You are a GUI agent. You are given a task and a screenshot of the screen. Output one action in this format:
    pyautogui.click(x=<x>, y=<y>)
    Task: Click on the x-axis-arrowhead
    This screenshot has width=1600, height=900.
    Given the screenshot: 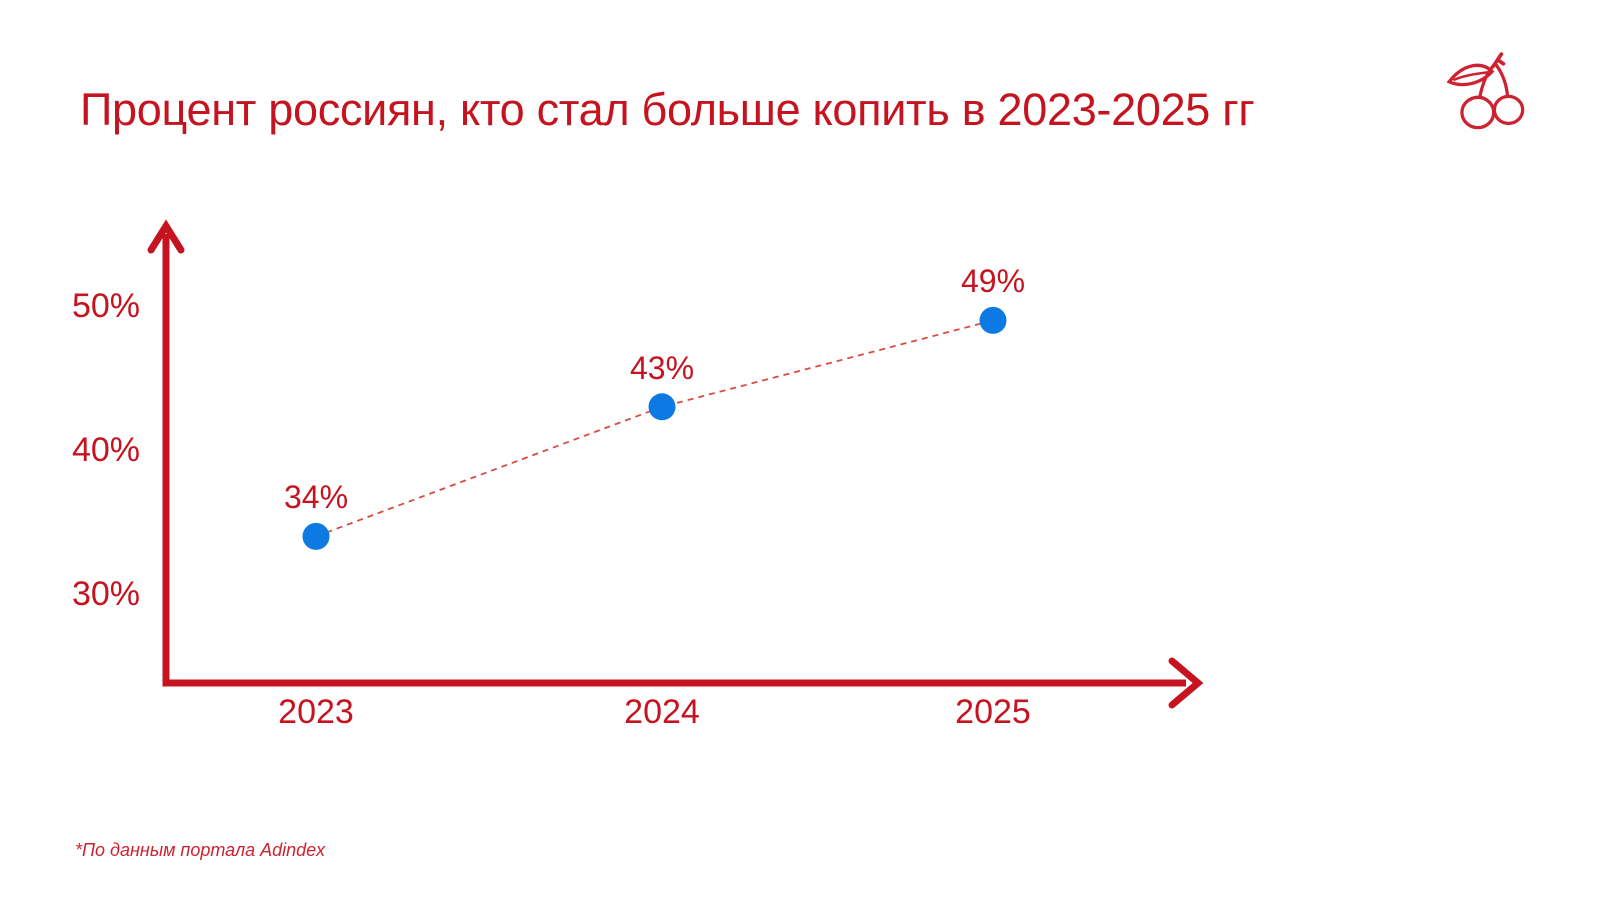 What is the action you would take?
    pyautogui.click(x=1186, y=683)
    